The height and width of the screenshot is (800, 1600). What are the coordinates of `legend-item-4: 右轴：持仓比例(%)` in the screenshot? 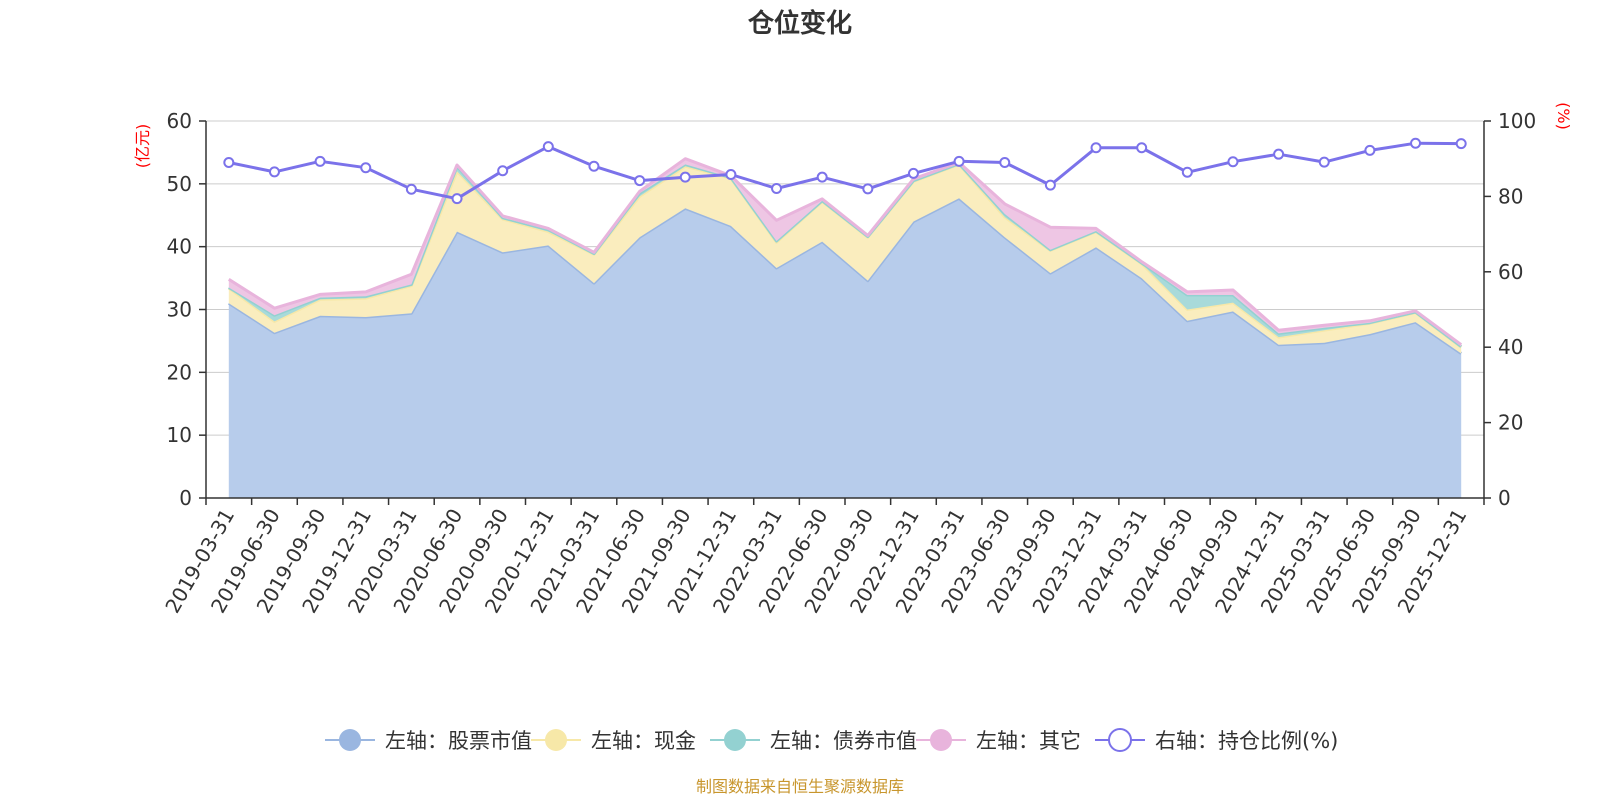 It's located at (1216, 740).